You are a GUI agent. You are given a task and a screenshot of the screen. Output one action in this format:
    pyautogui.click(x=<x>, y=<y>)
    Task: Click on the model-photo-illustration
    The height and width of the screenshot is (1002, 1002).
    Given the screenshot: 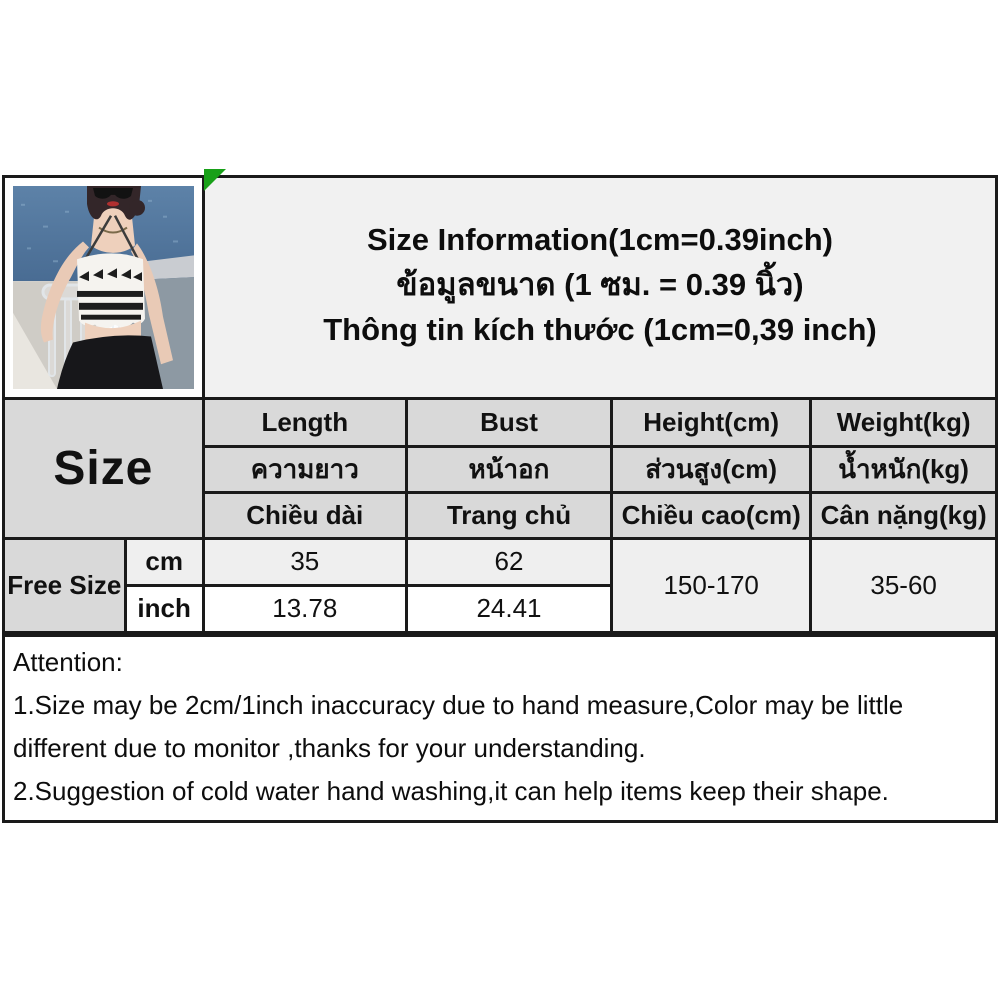 What is the action you would take?
    pyautogui.click(x=103, y=287)
    